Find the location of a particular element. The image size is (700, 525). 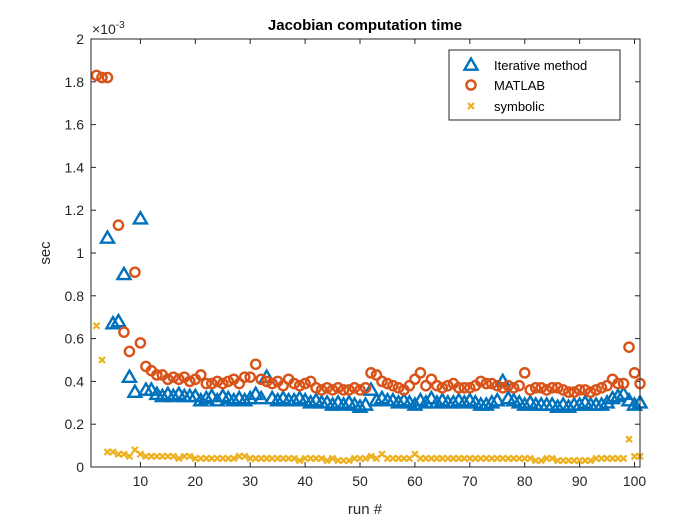

y-tick-label: 2 is located at coordinates (80, 39).